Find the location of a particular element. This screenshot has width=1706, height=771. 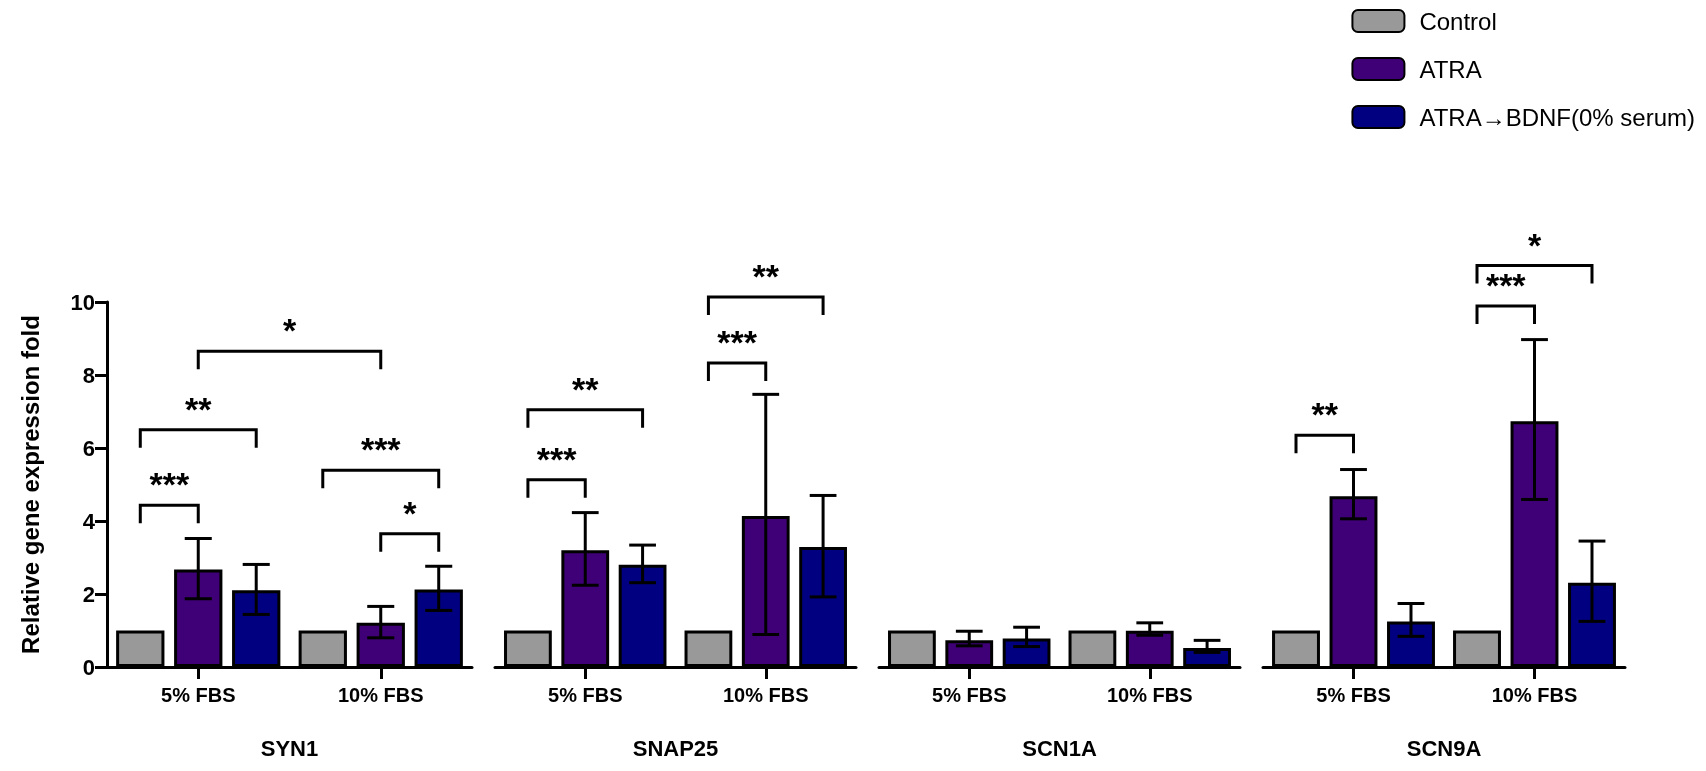

y-tick-label: 6 is located at coordinates (88, 448).